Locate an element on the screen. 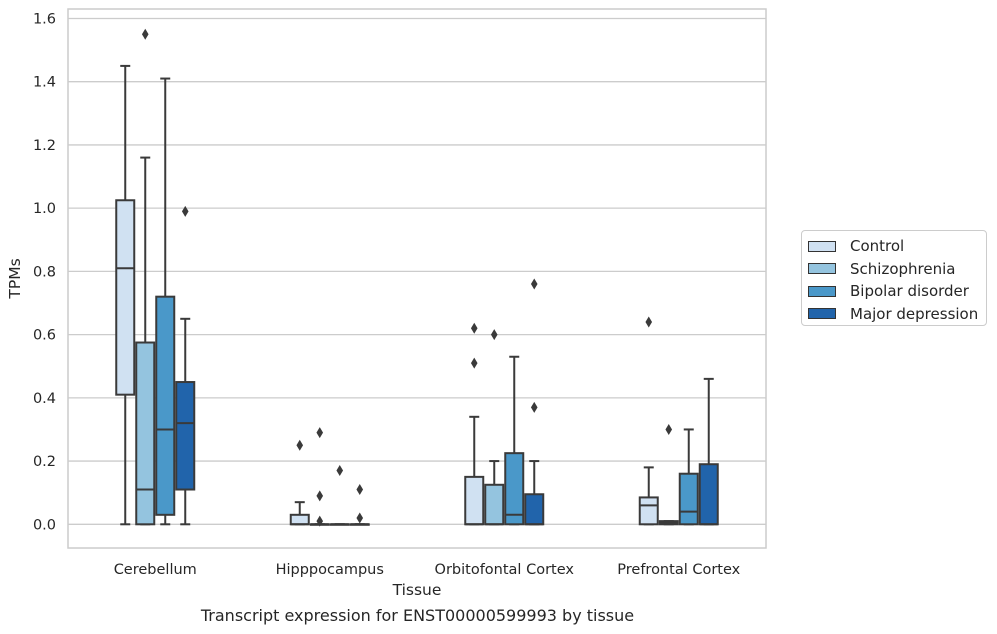  legend-label: Control is located at coordinates (877, 246).